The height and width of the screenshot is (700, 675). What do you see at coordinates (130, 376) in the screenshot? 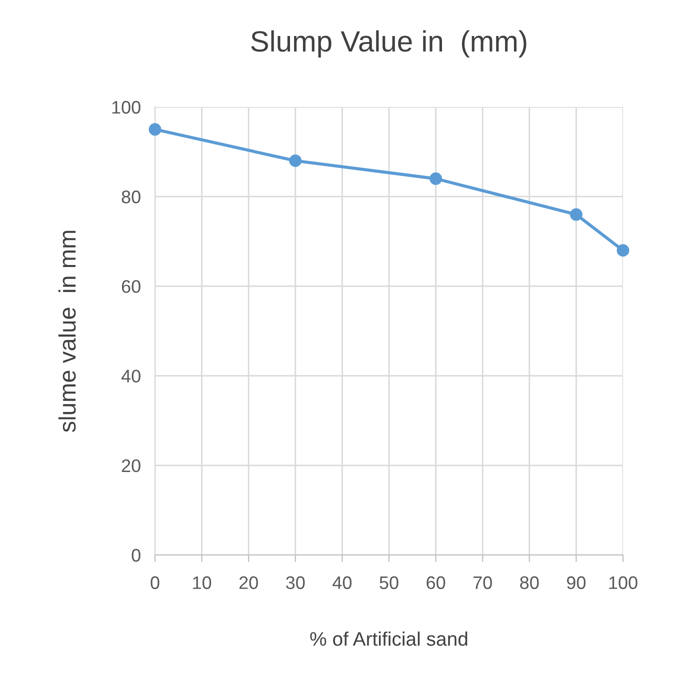
I see `y-tick-label: 40` at bounding box center [130, 376].